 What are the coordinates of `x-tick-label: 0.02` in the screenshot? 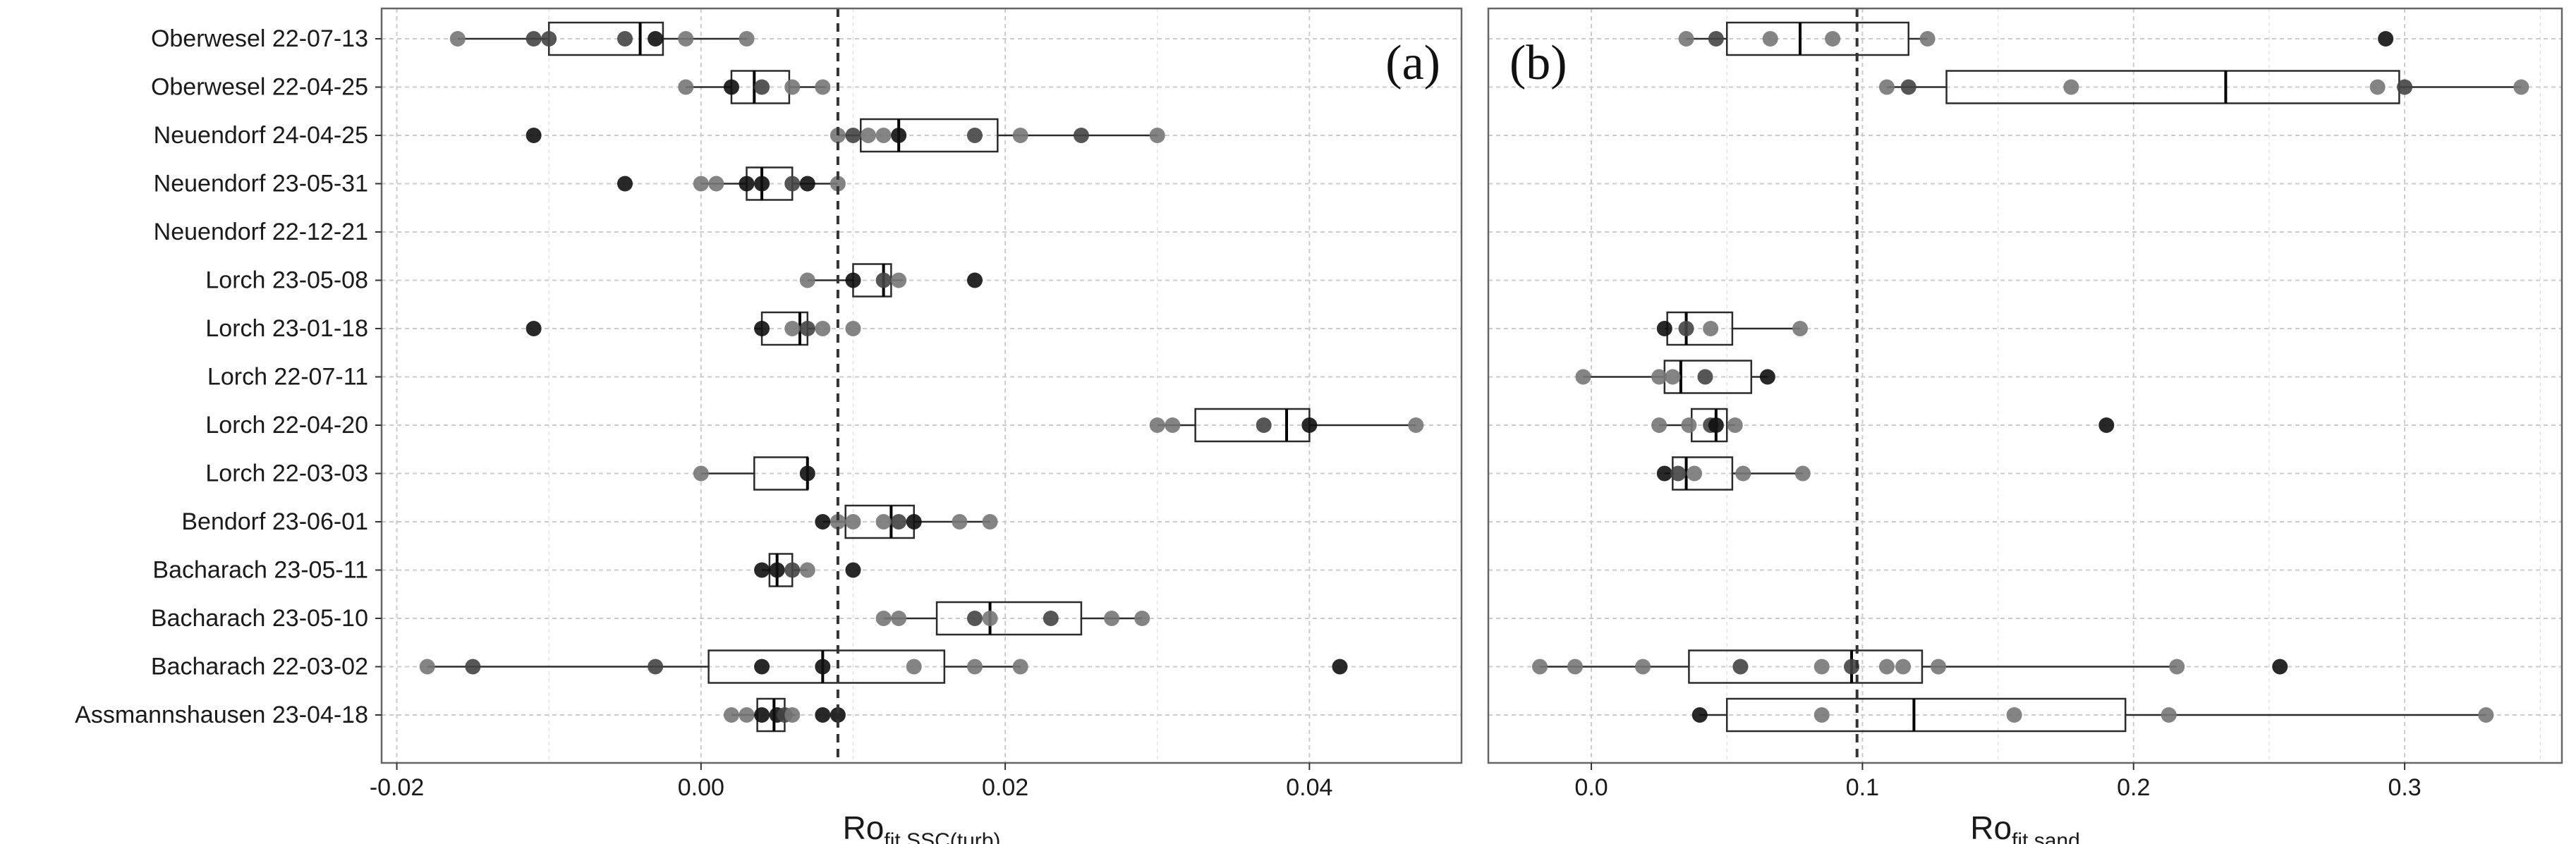 It's located at (1005, 787).